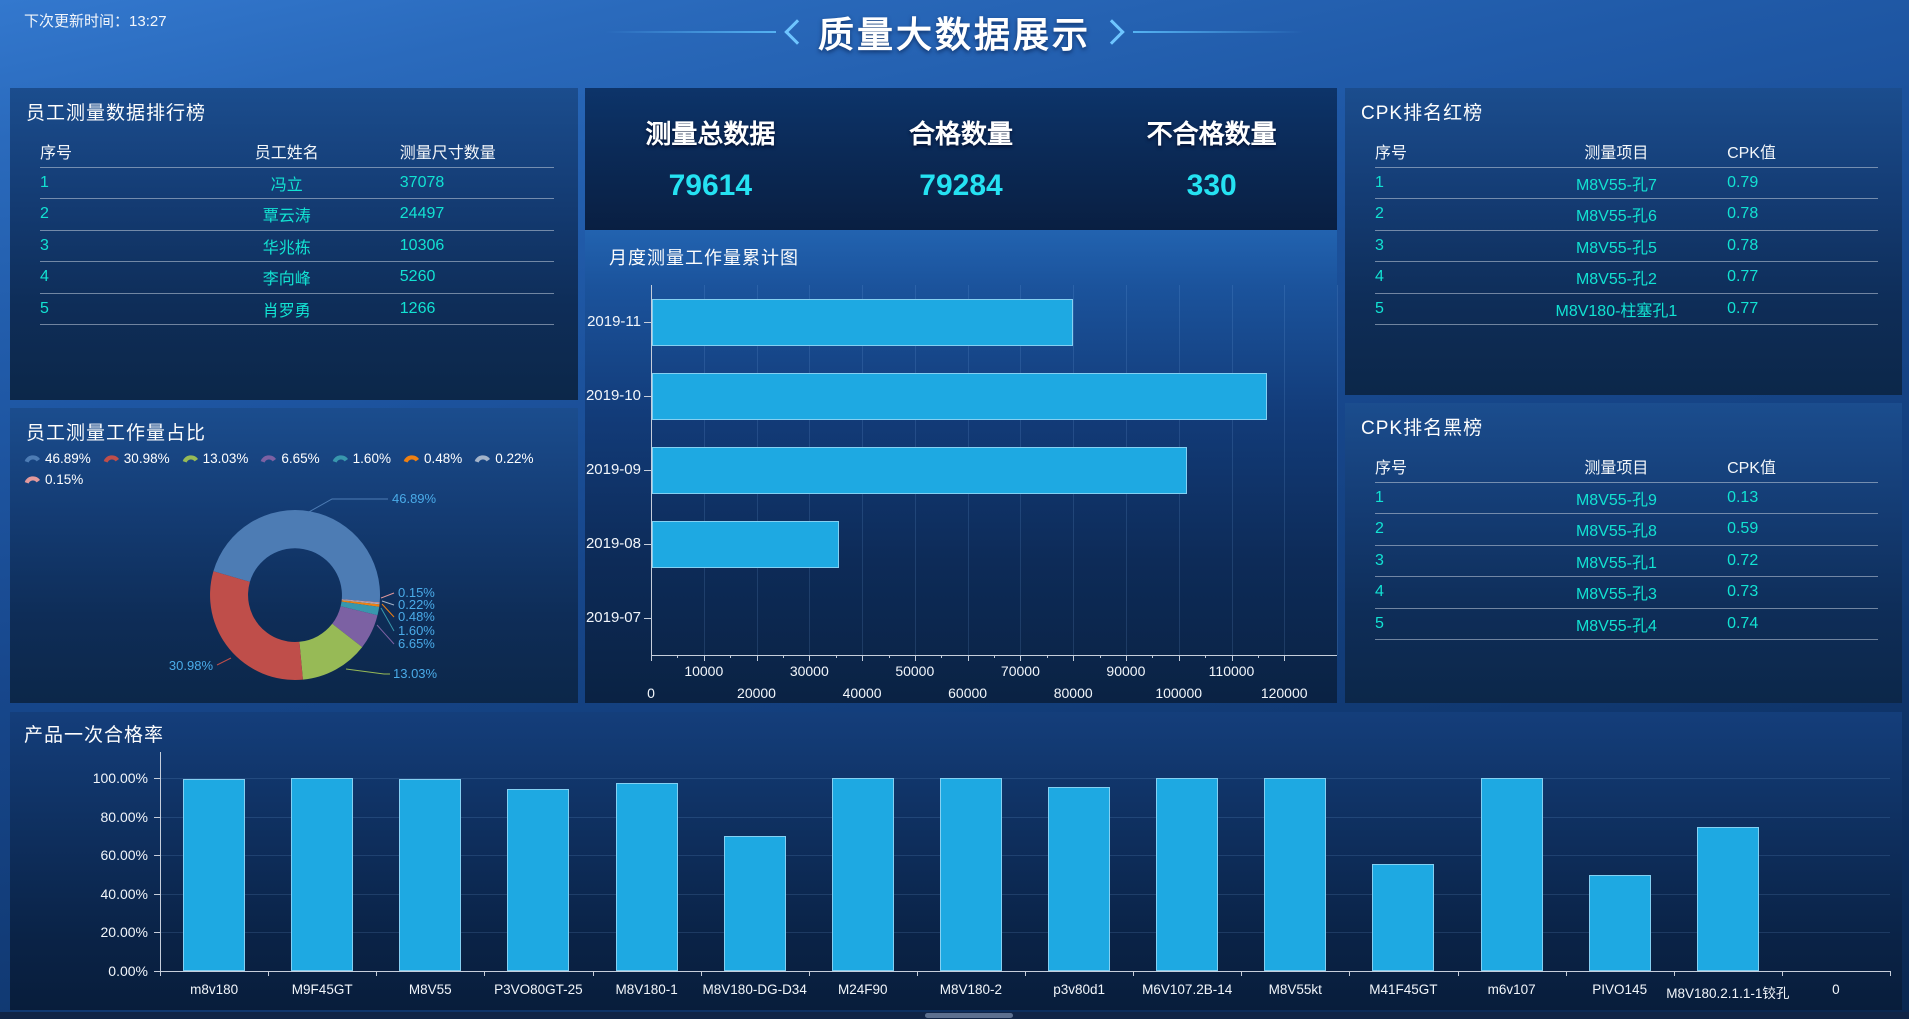  What do you see at coordinates (1295, 874) in the screenshot?
I see `bar-M8V55kt` at bounding box center [1295, 874].